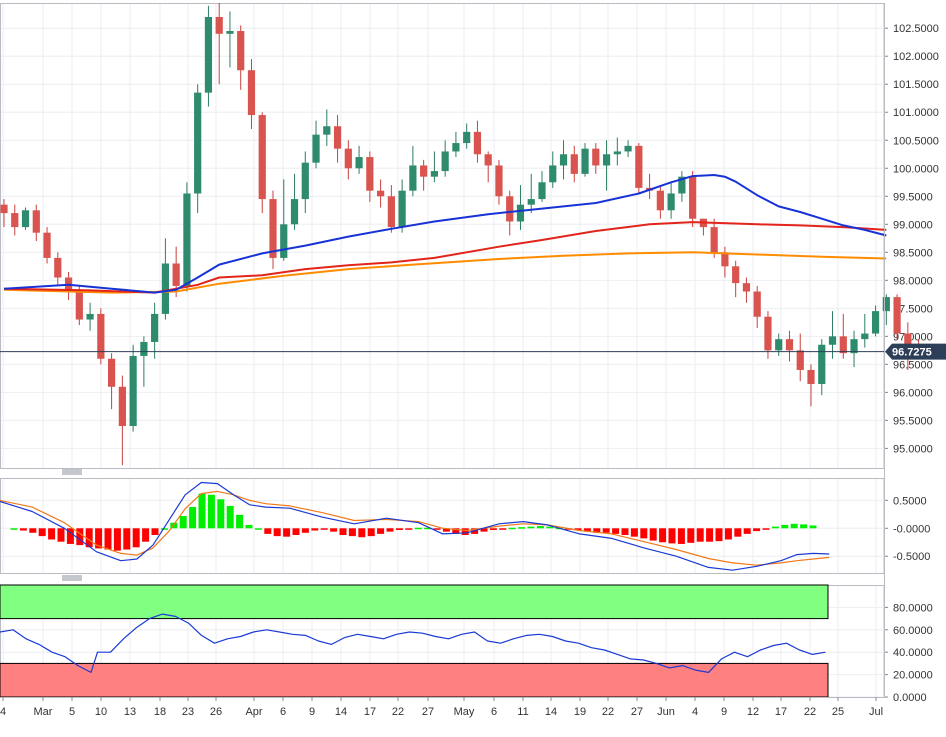 This screenshot has width=946, height=737. Describe the element at coordinates (216, 712) in the screenshot. I see `x-axis-tick-label: 26` at that location.